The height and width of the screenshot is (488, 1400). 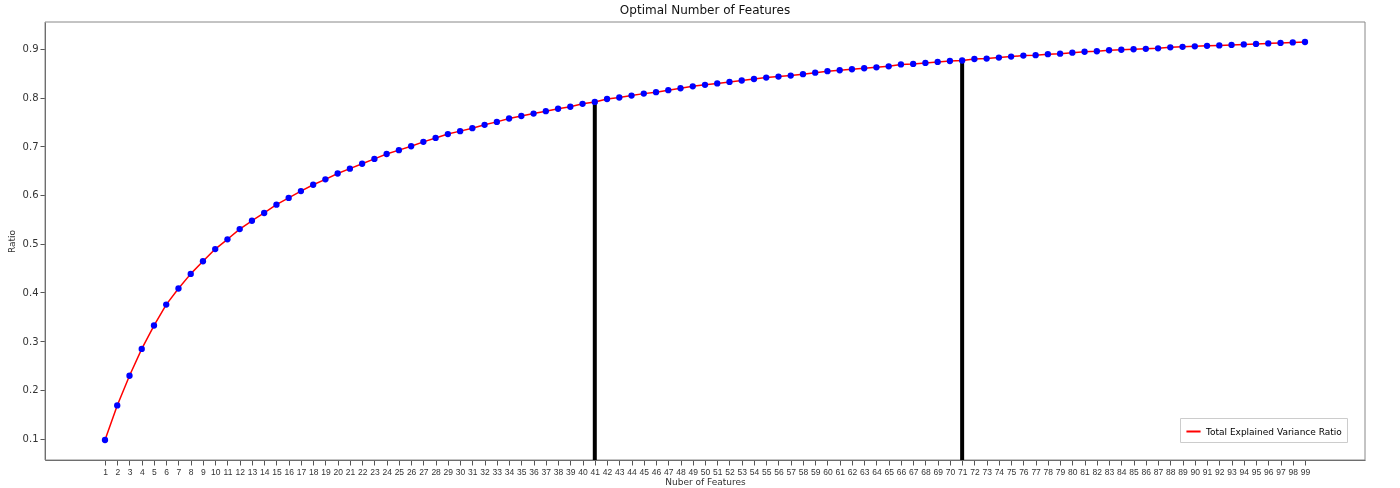 What do you see at coordinates (30, 439) in the screenshot?
I see `y-tick-label: 0.1` at bounding box center [30, 439].